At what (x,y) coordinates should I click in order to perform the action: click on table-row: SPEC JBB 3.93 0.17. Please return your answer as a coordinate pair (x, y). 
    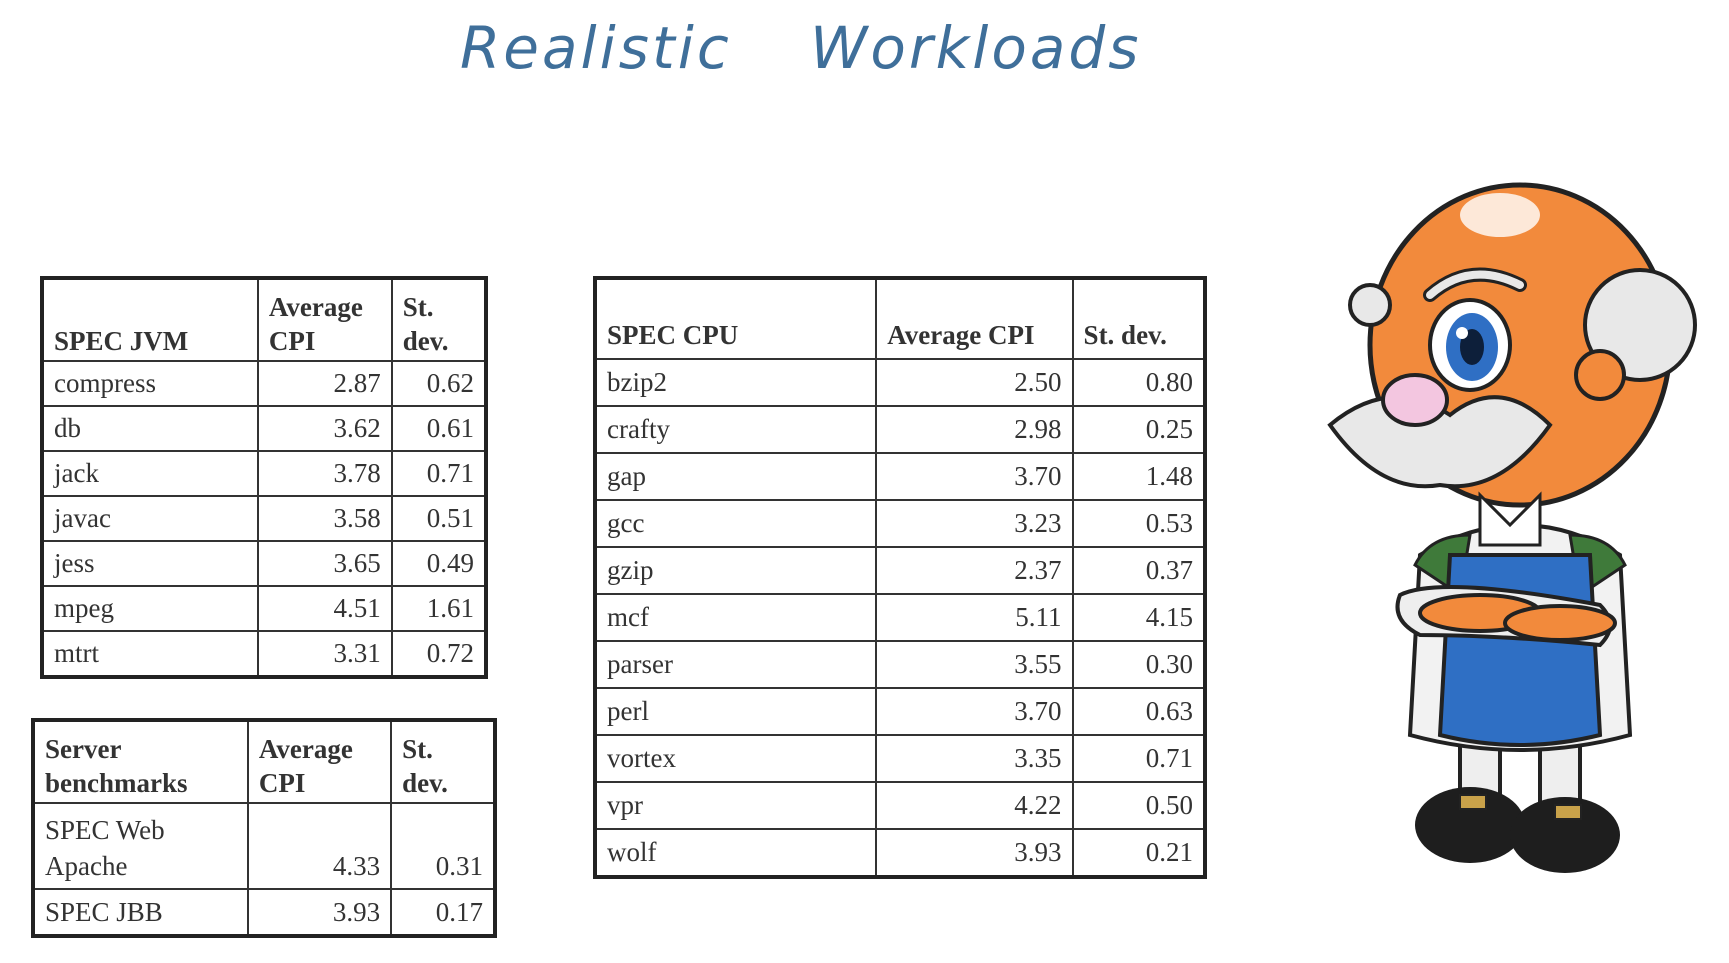
    Looking at the image, I should click on (264, 912).